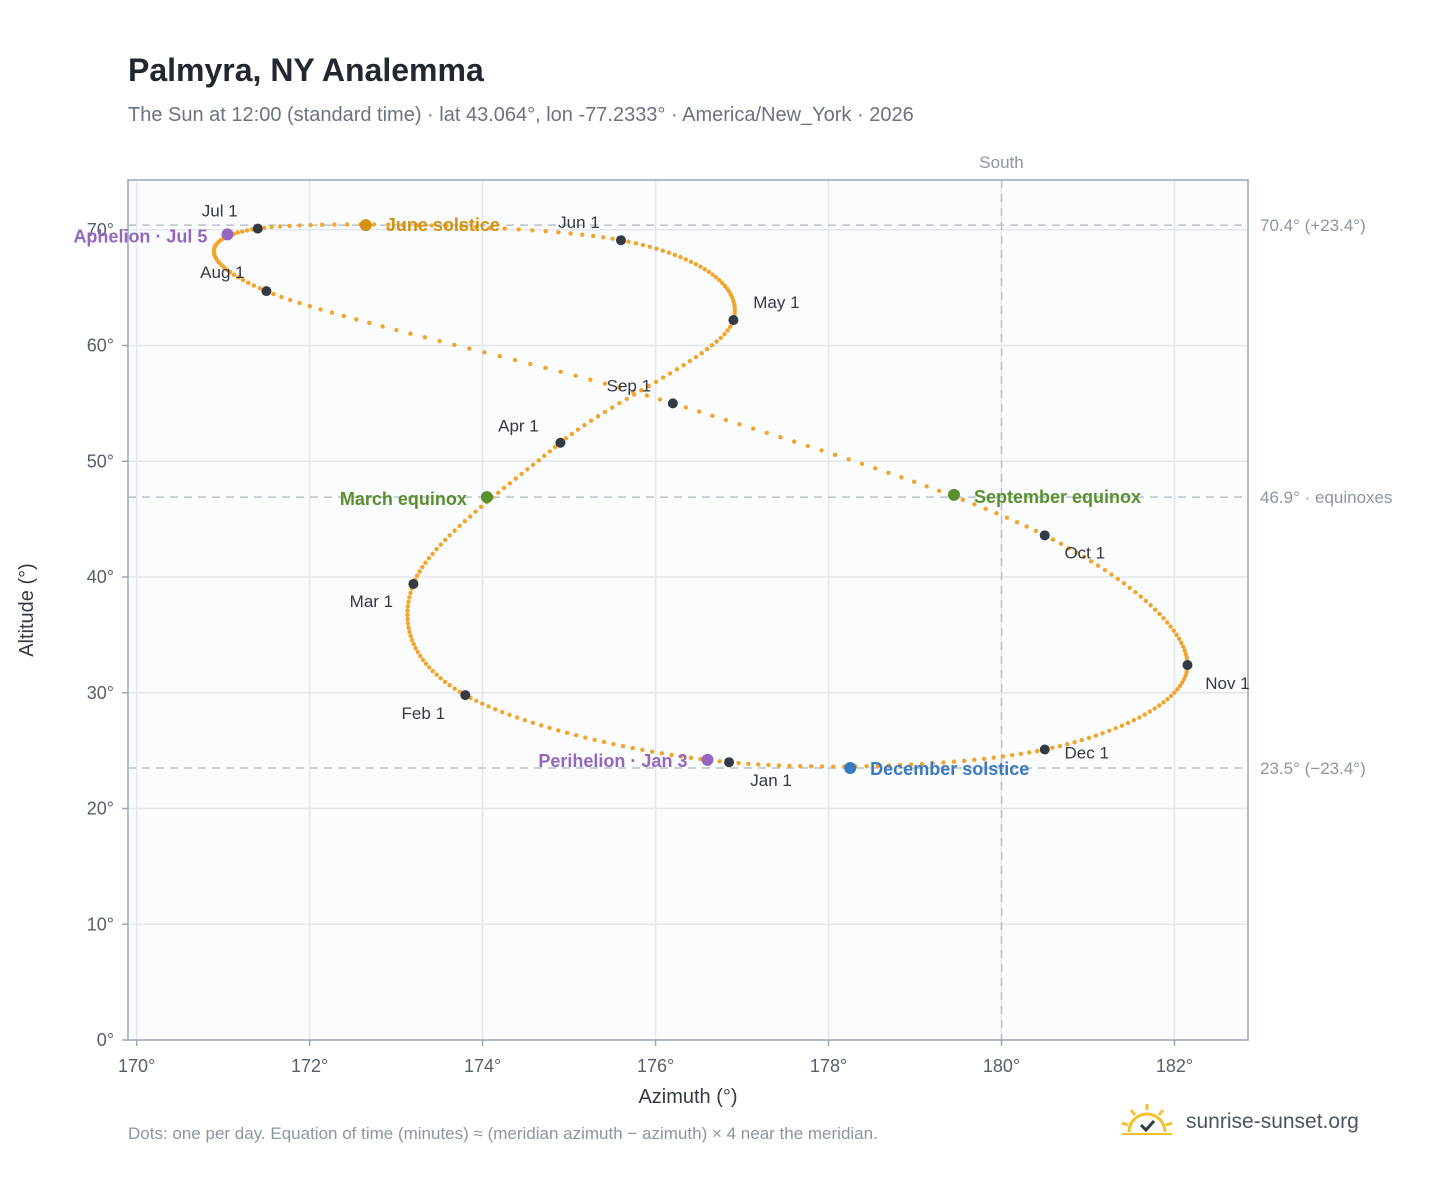 This screenshot has width=1448, height=1188. What do you see at coordinates (949, 769) in the screenshot?
I see `event-label: December solstice` at bounding box center [949, 769].